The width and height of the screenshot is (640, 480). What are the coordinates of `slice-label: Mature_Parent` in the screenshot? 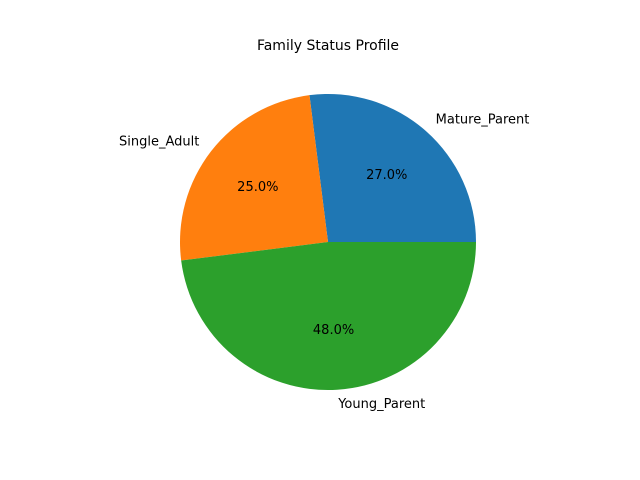 It's located at (483, 119).